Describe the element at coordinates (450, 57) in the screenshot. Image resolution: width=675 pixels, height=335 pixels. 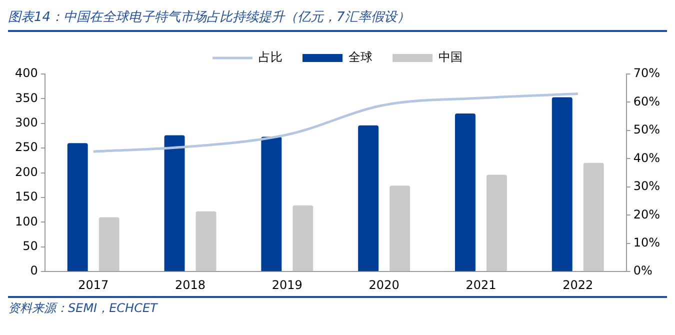
I see `legend-label: 中国` at that location.